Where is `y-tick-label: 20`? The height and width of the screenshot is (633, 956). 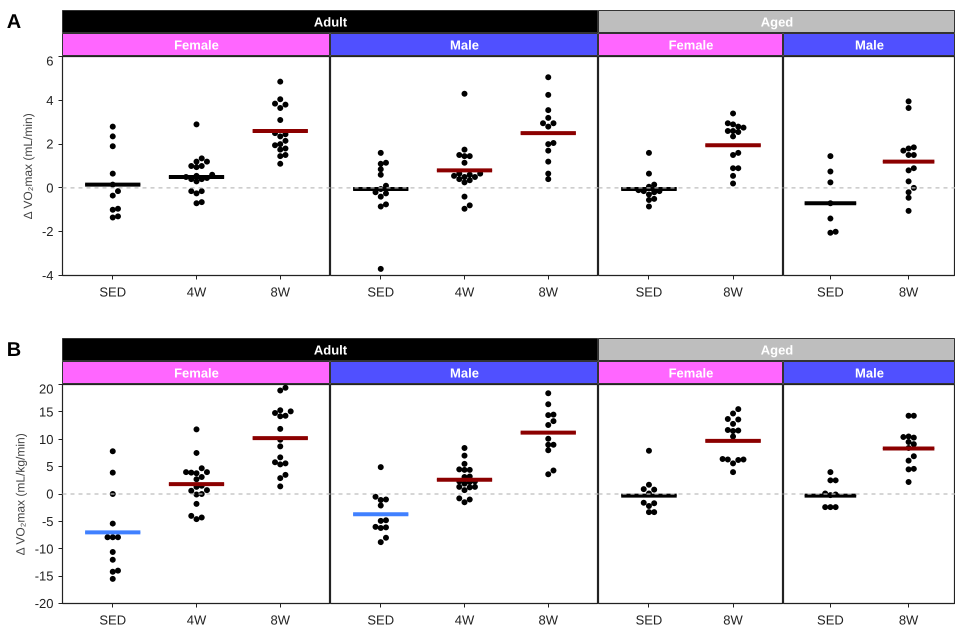 y-tick-label: 20 is located at coordinates (46, 389).